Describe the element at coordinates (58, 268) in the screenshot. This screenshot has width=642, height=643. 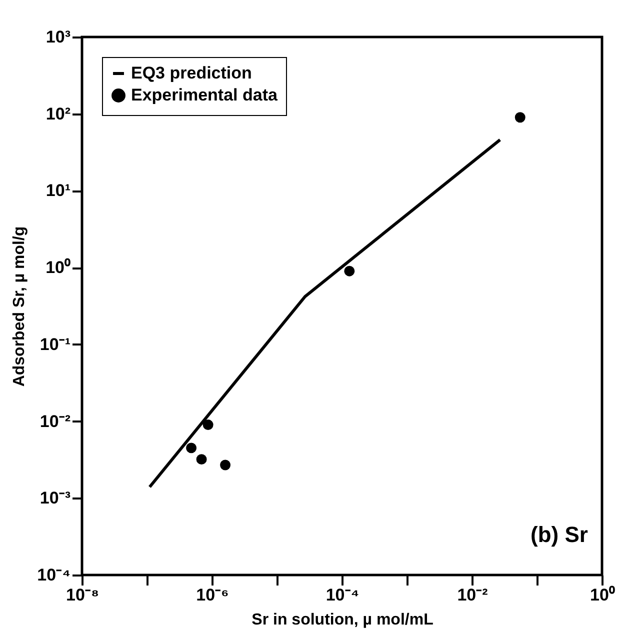
I see `y-tick-label: 10⁰` at that location.